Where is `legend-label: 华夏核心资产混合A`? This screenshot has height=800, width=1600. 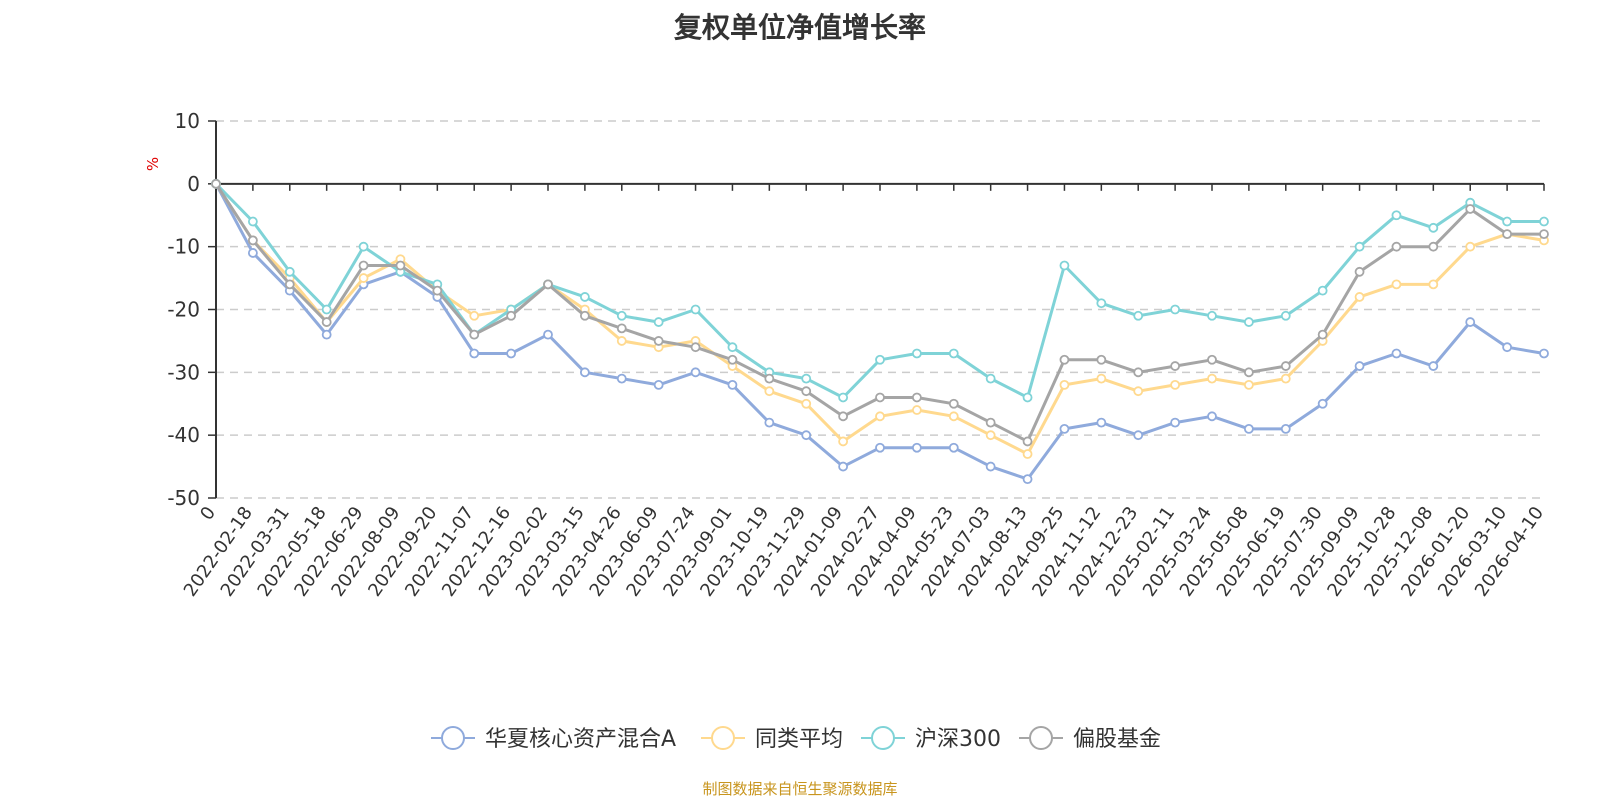
legend-label: 华夏核心资产混合A is located at coordinates (580, 739).